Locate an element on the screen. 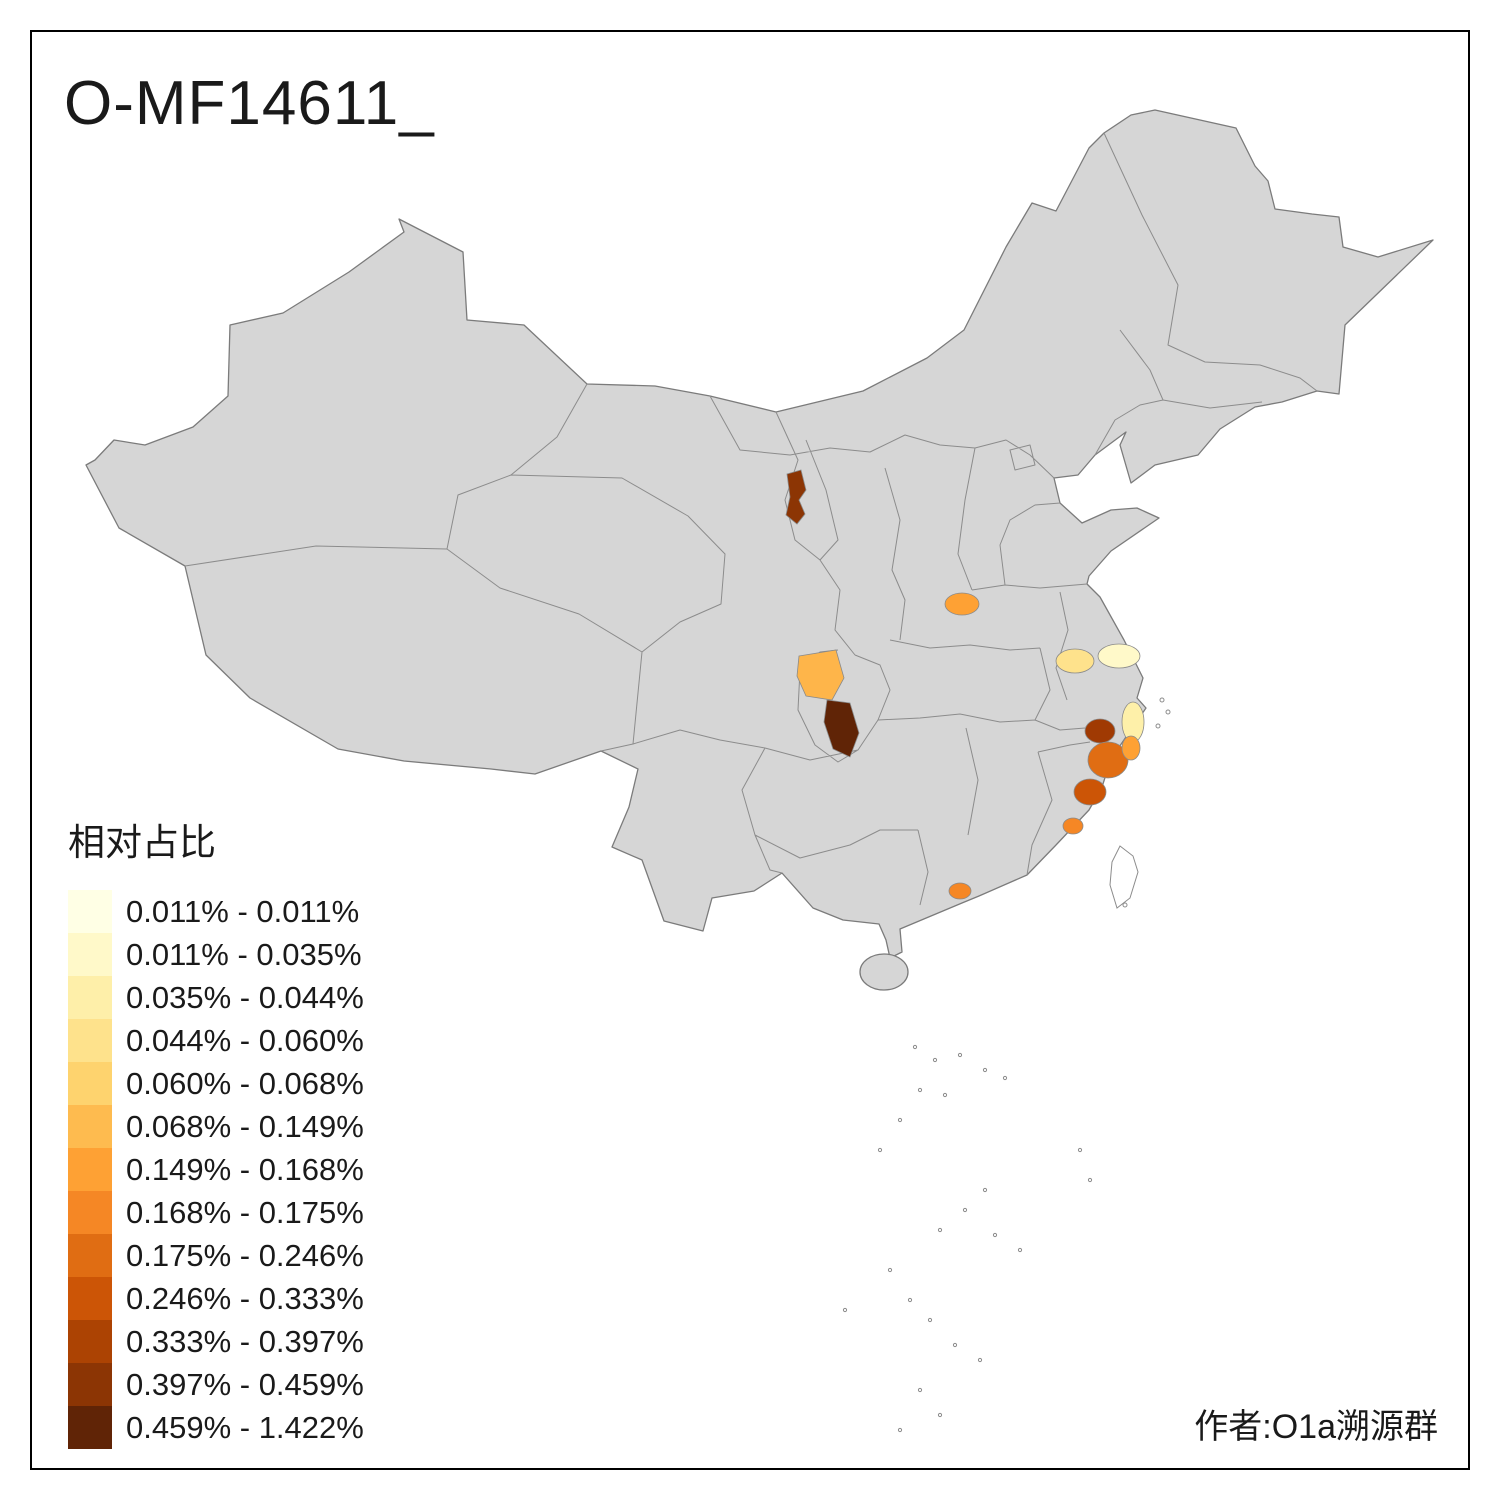 The width and height of the screenshot is (1500, 1500). region-jiangsu-west is located at coordinates (1075, 661).